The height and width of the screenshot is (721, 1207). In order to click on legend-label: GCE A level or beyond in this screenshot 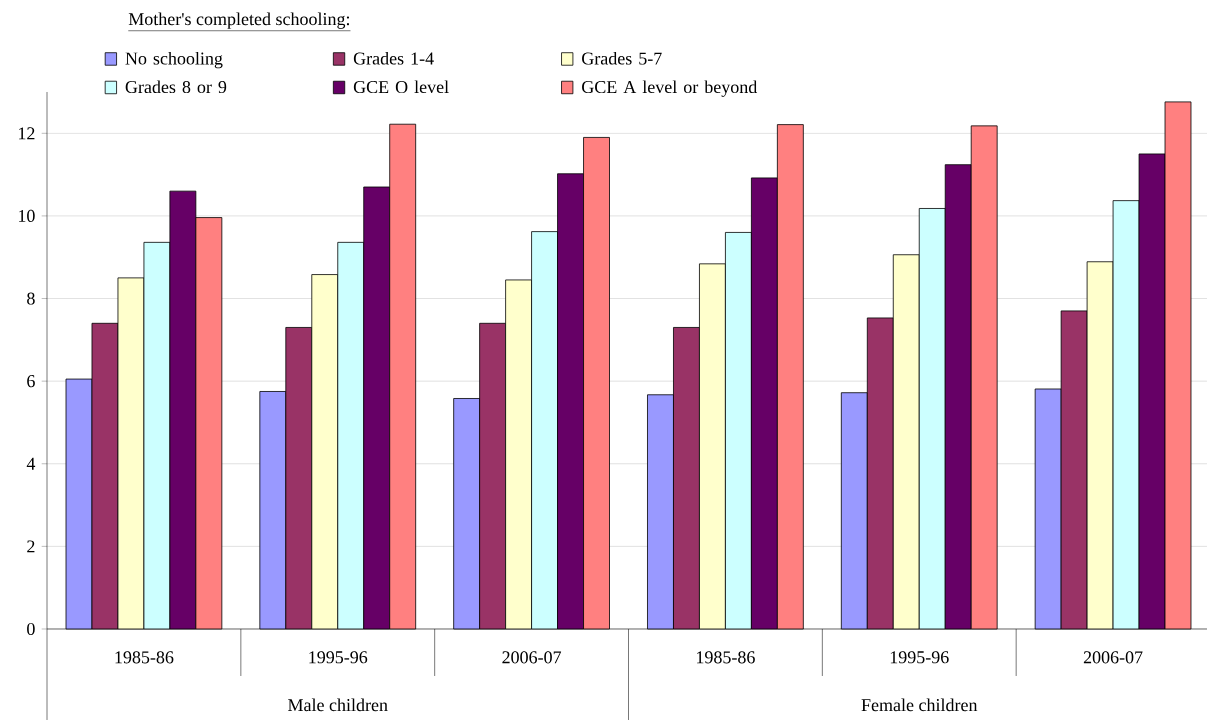, I will do `click(670, 88)`.